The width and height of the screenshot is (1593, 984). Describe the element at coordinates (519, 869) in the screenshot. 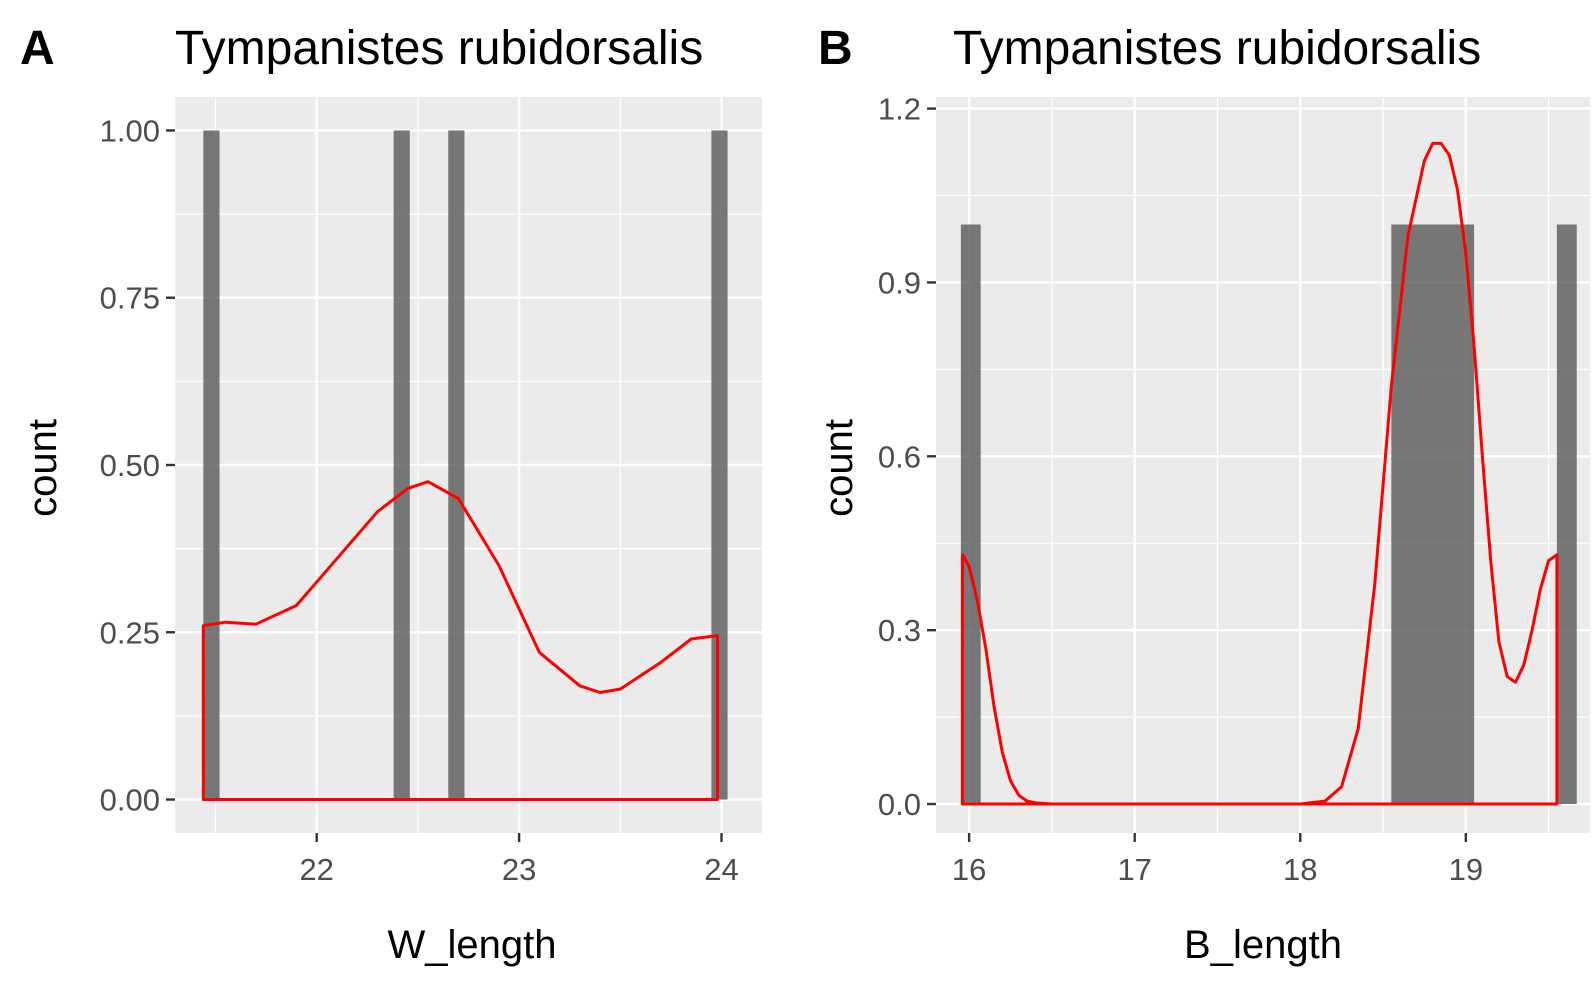

I see `panel-a-x-tick-label: 23` at that location.